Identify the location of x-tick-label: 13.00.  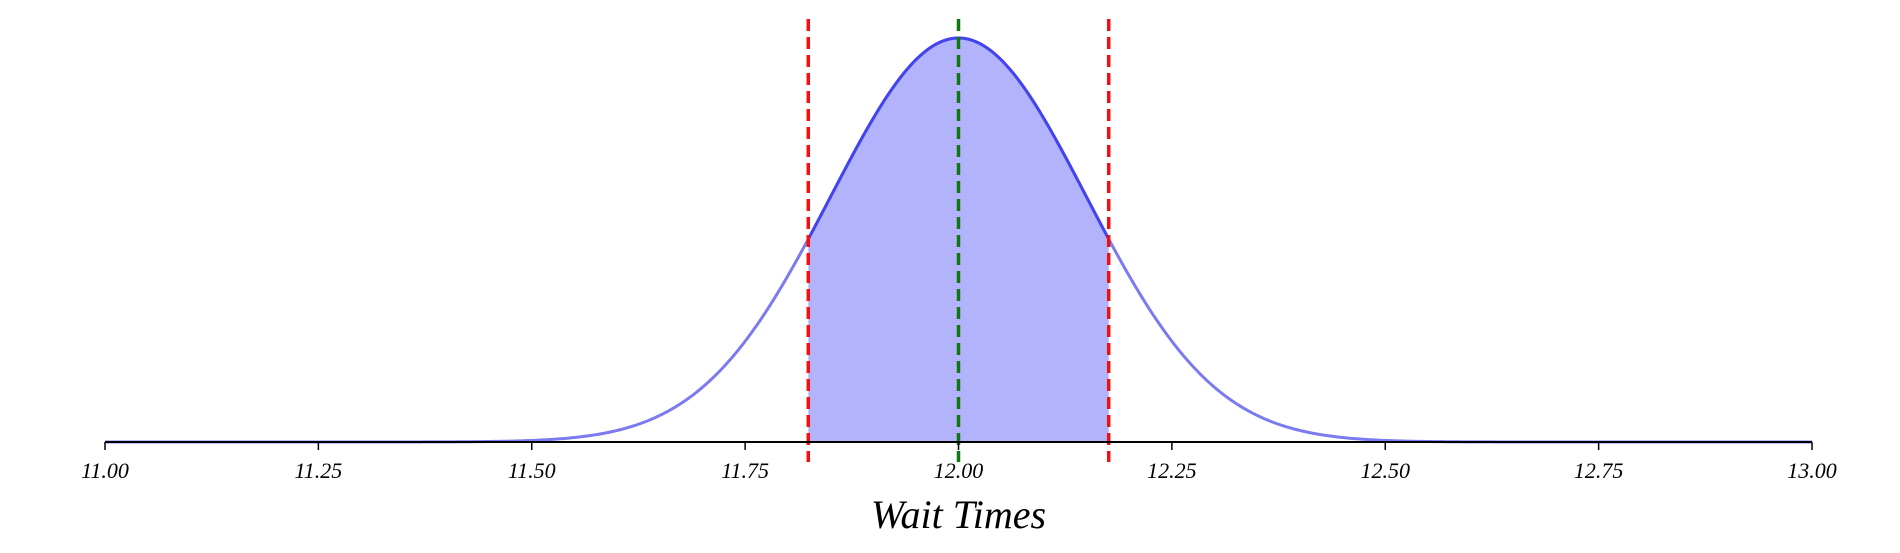
(1812, 470).